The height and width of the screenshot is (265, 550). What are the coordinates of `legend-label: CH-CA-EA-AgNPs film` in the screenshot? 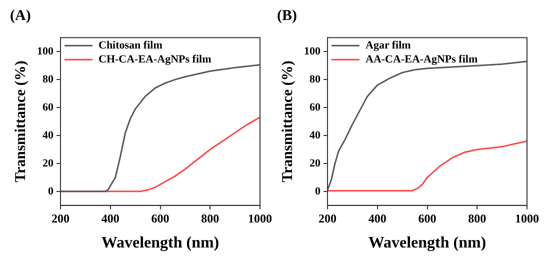 It's located at (155, 59).